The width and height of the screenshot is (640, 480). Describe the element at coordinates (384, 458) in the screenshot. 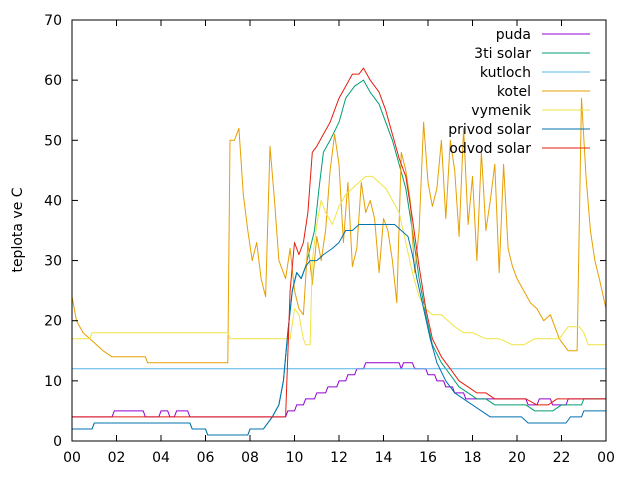

I see `x-tick-label: 14` at that location.